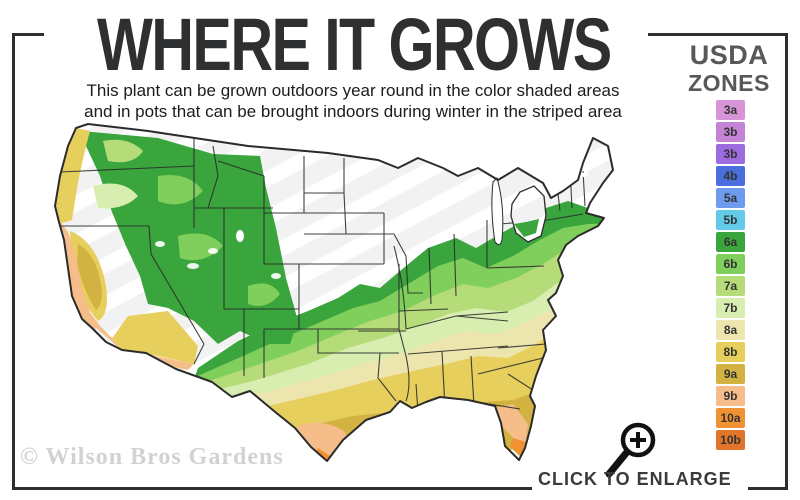 The width and height of the screenshot is (800, 500). I want to click on legend-swatch-9a: 9a, so click(730, 374).